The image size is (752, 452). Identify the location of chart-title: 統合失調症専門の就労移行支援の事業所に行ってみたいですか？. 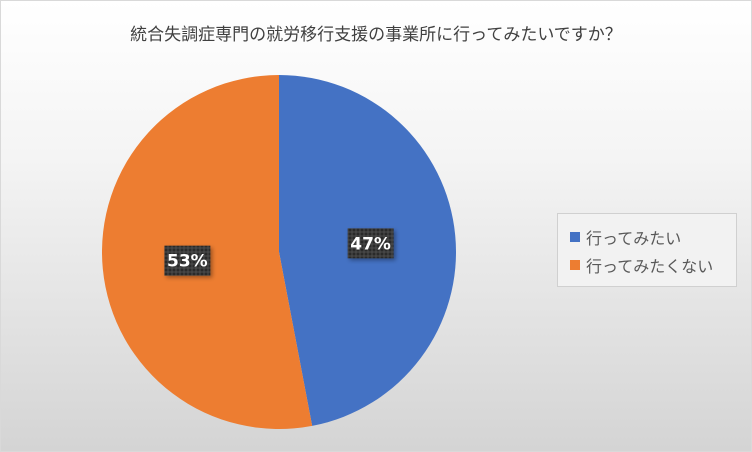
(376, 35).